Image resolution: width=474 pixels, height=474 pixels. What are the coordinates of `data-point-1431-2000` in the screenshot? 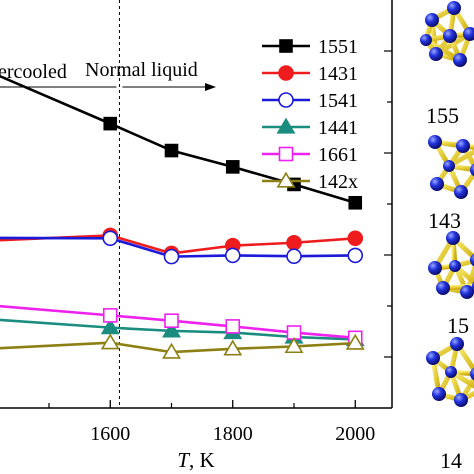 It's located at (355, 238).